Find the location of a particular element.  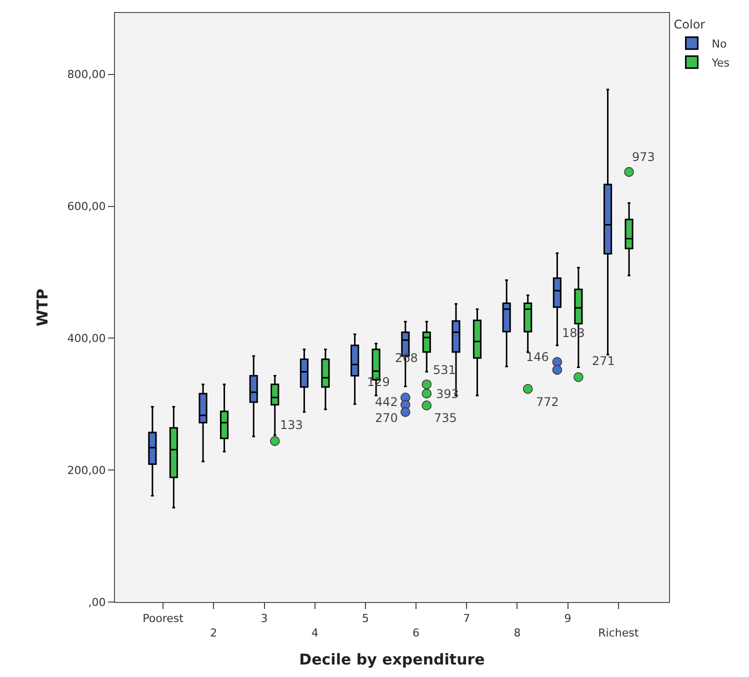

y-axis-title: WTP is located at coordinates (43, 307).